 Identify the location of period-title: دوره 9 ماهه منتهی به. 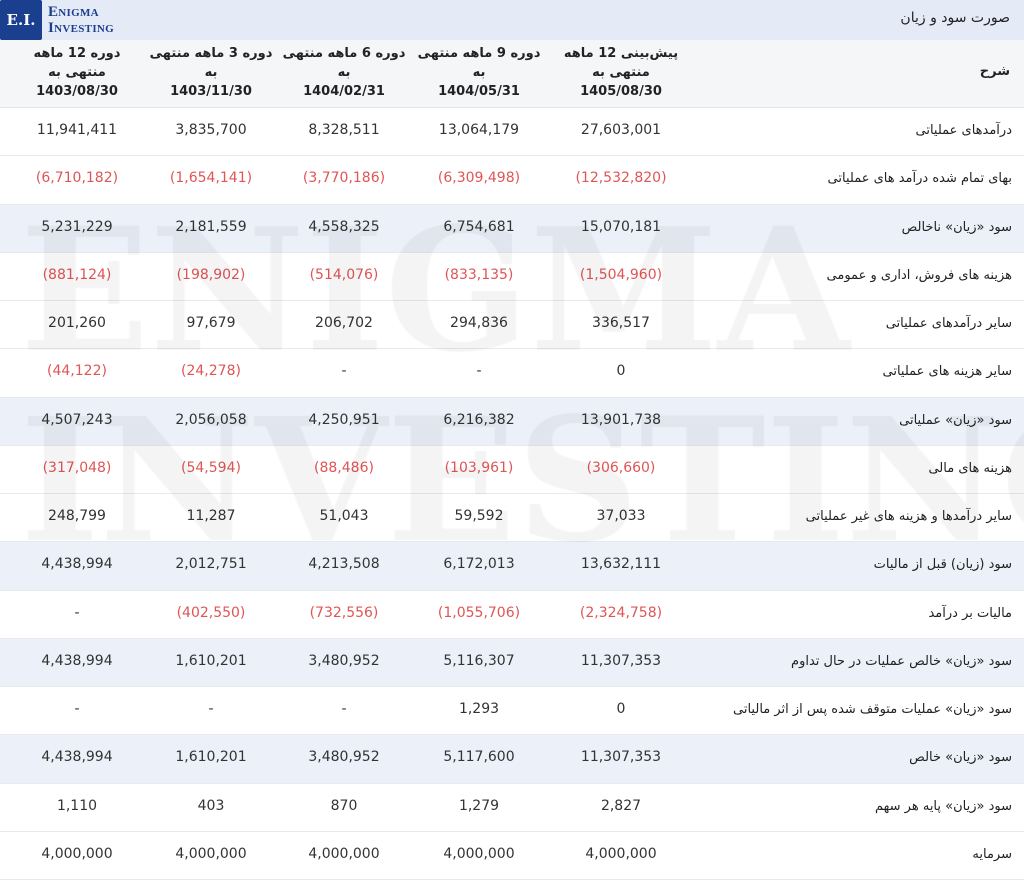
(479, 63).